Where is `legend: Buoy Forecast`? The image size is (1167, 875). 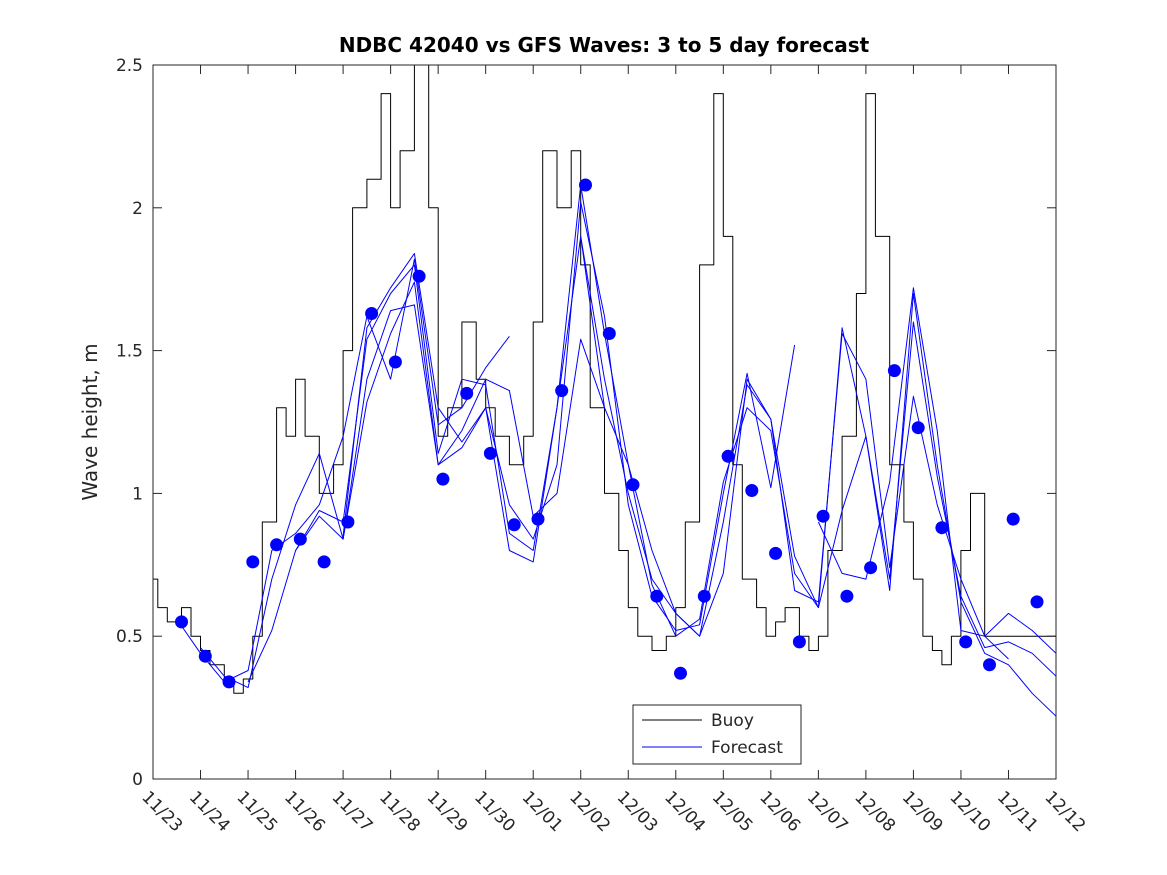
legend: Buoy Forecast is located at coordinates (717, 734).